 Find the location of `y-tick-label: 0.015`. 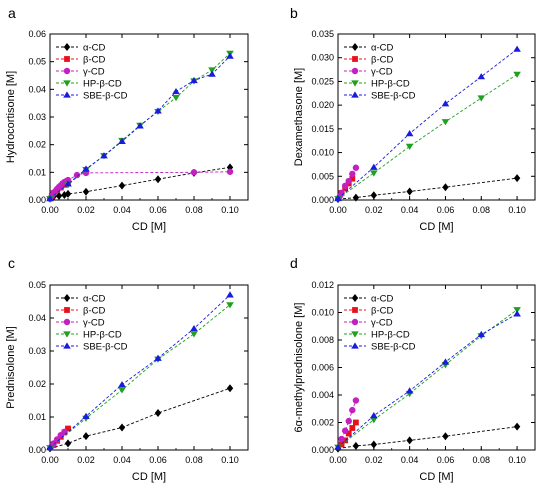

y-tick-label: 0.015 is located at coordinates (322, 129).